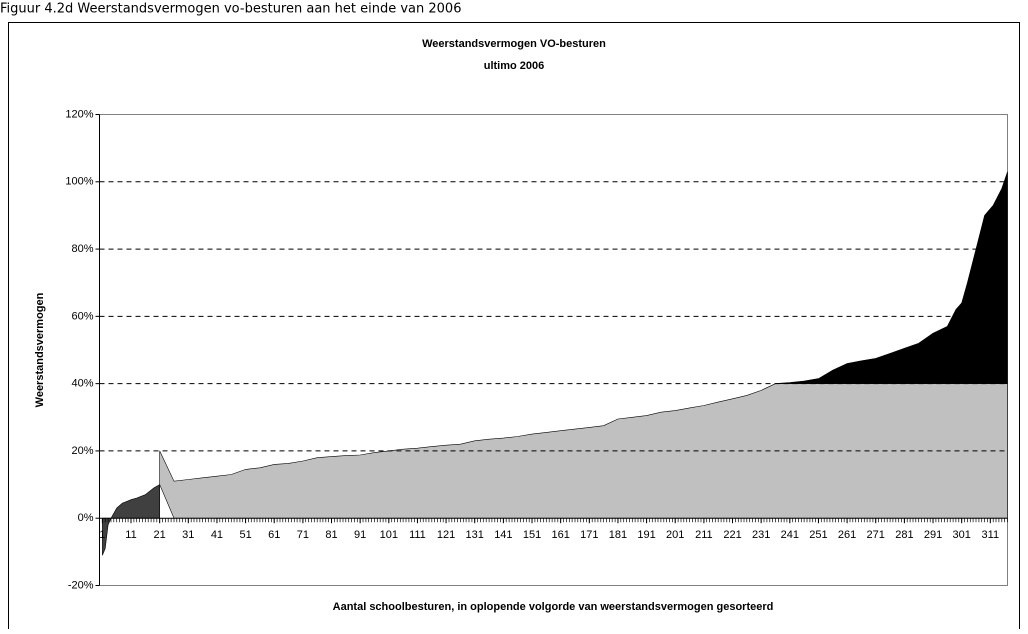 The width and height of the screenshot is (1028, 634). Describe the element at coordinates (503, 535) in the screenshot. I see `x-tick-label: 141` at that location.